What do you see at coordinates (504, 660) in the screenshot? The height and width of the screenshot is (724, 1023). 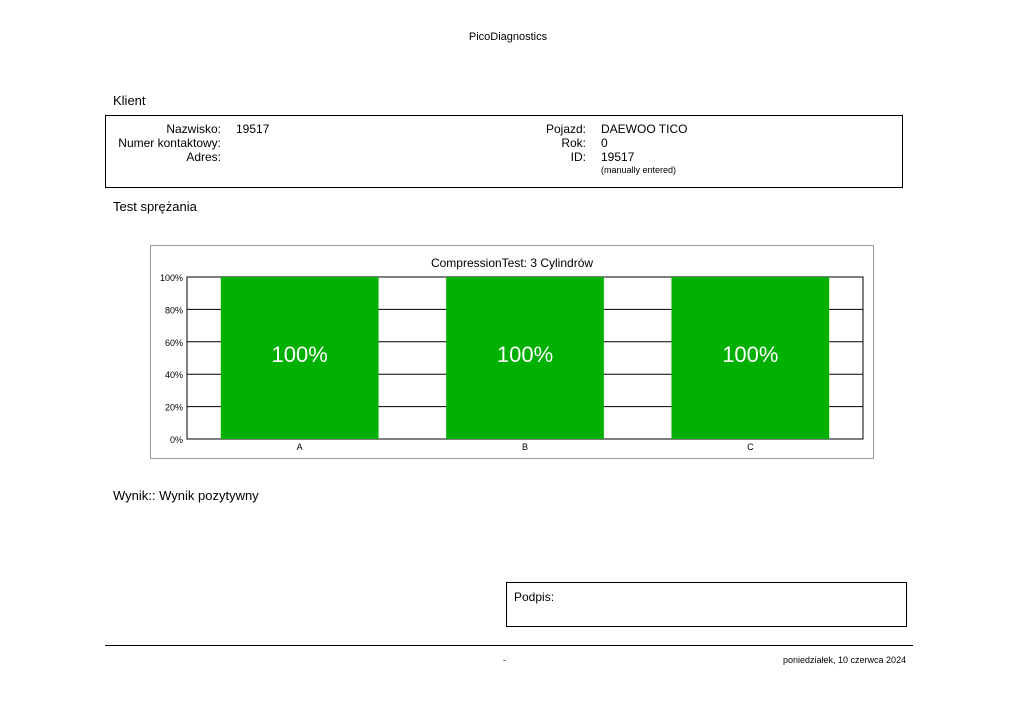 I see `footer-center-text: -` at bounding box center [504, 660].